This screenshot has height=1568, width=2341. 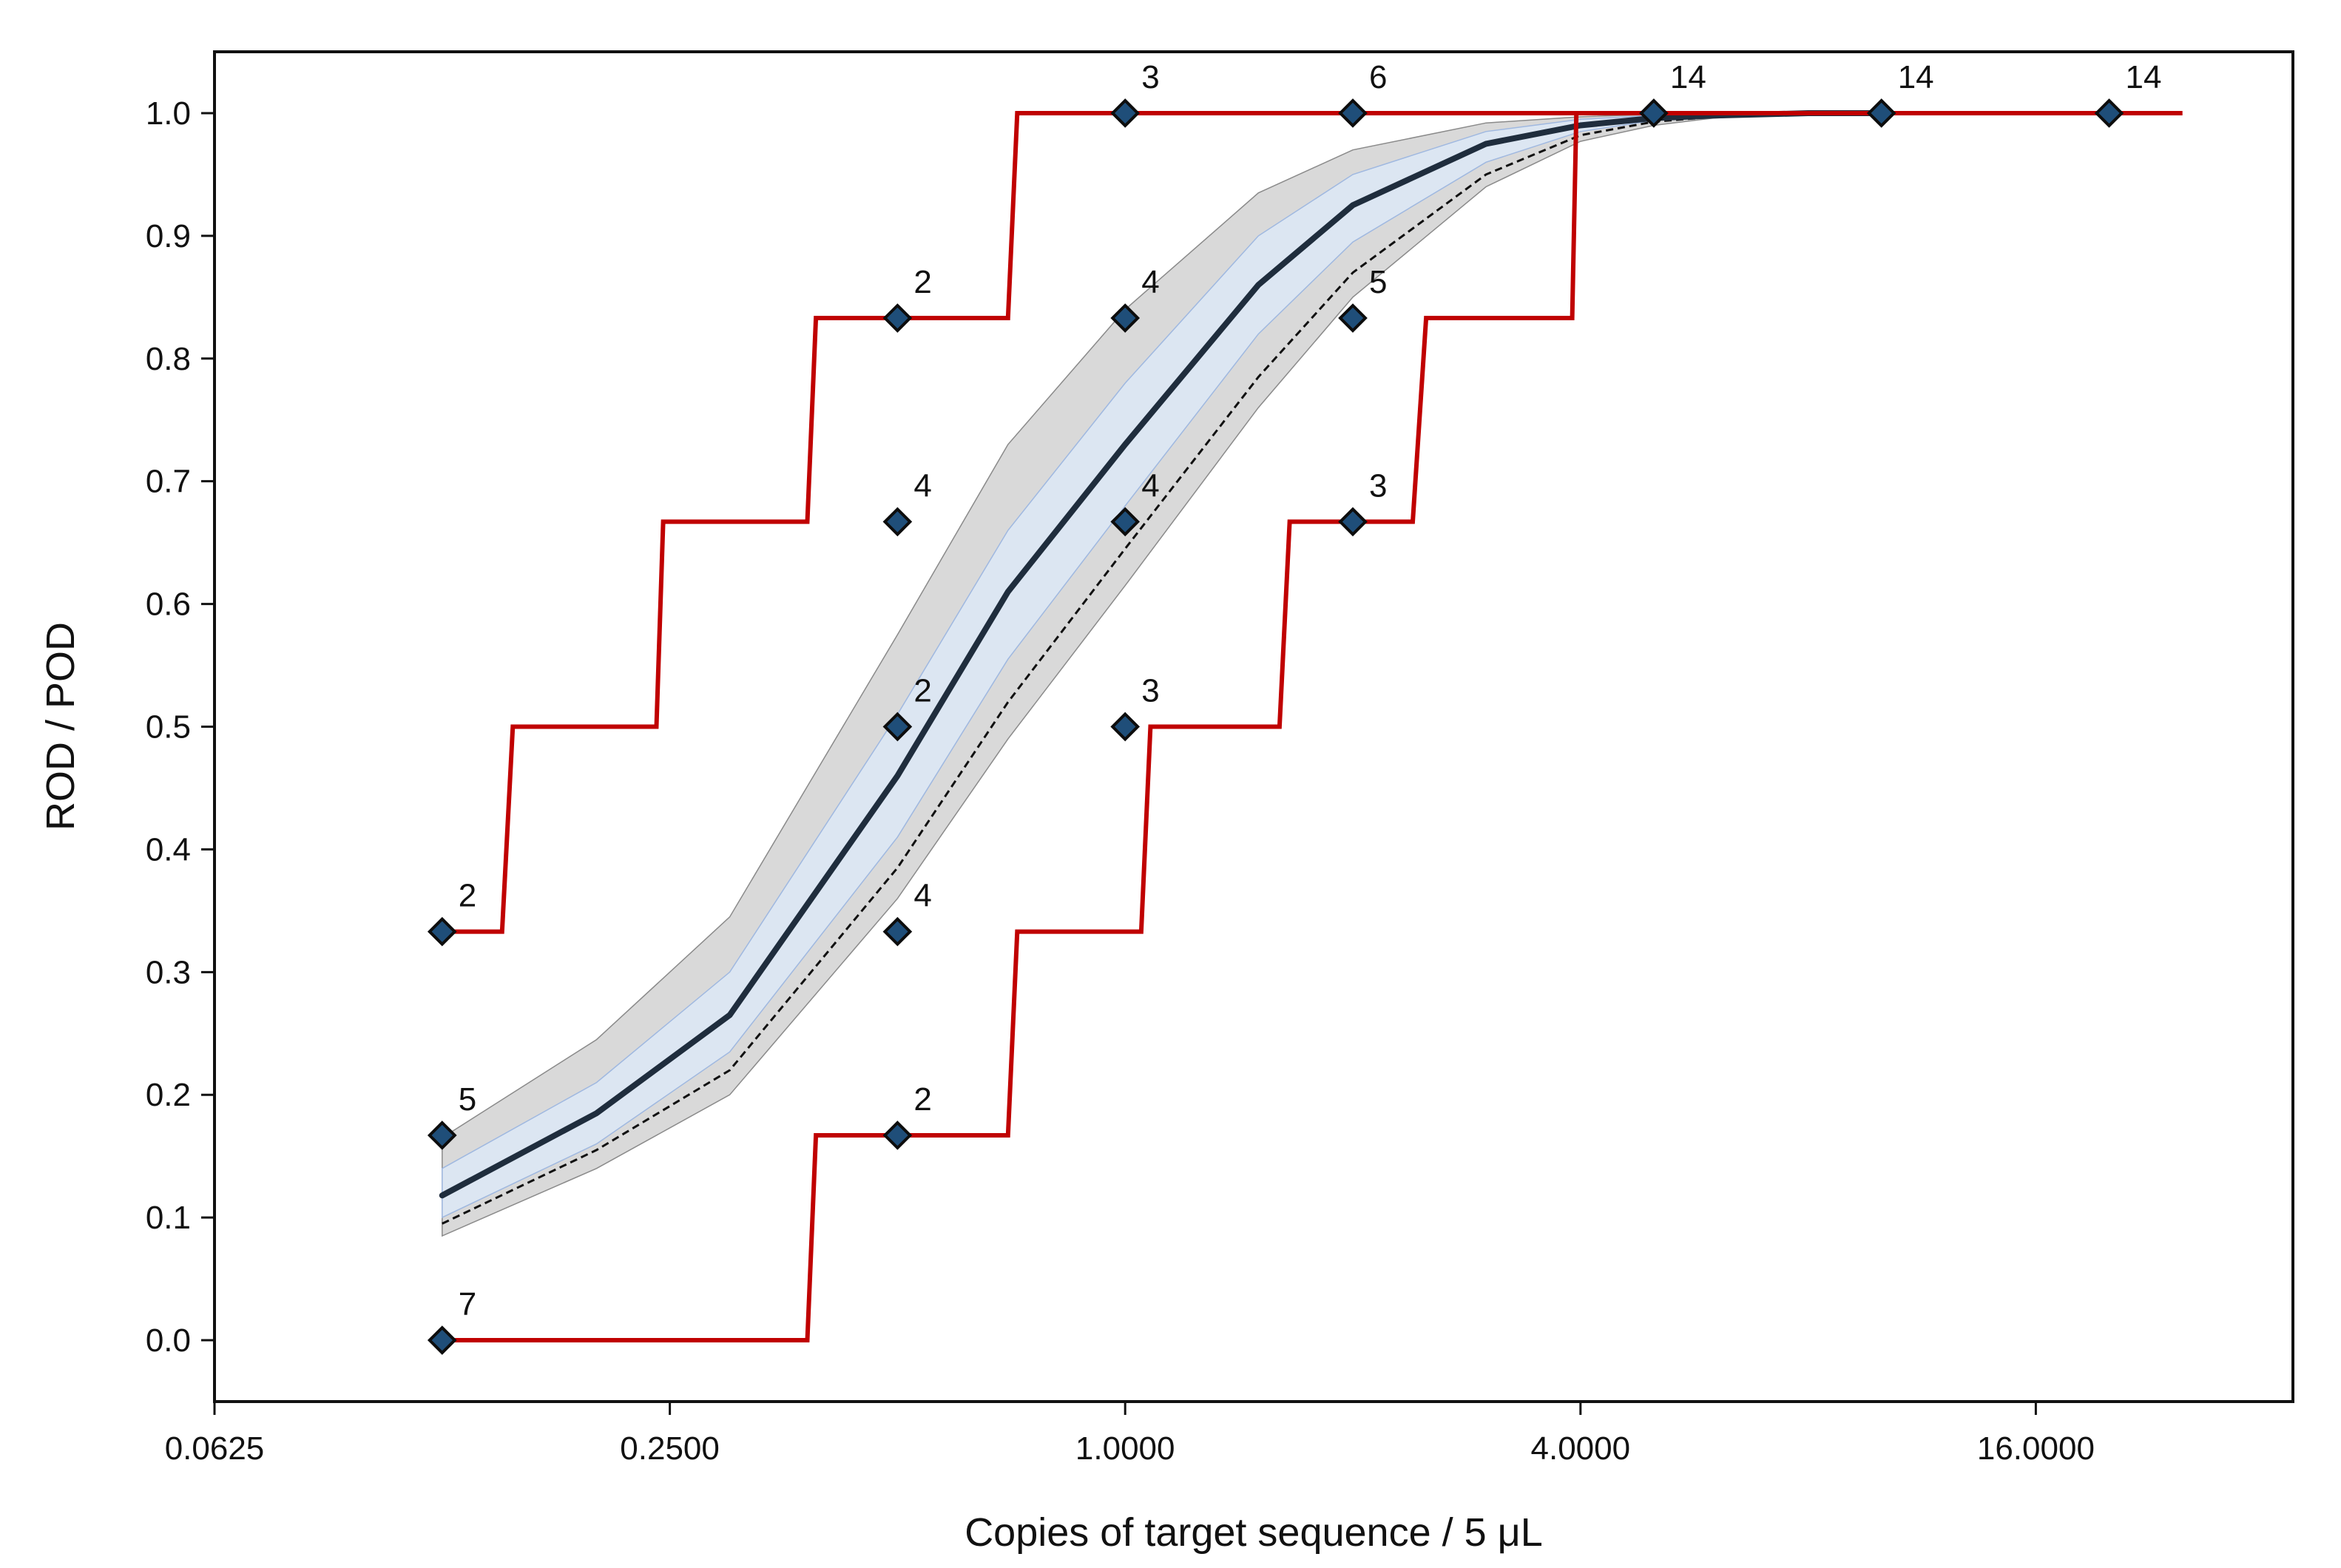 I want to click on data-point-count-label: 7, so click(x=467, y=1304).